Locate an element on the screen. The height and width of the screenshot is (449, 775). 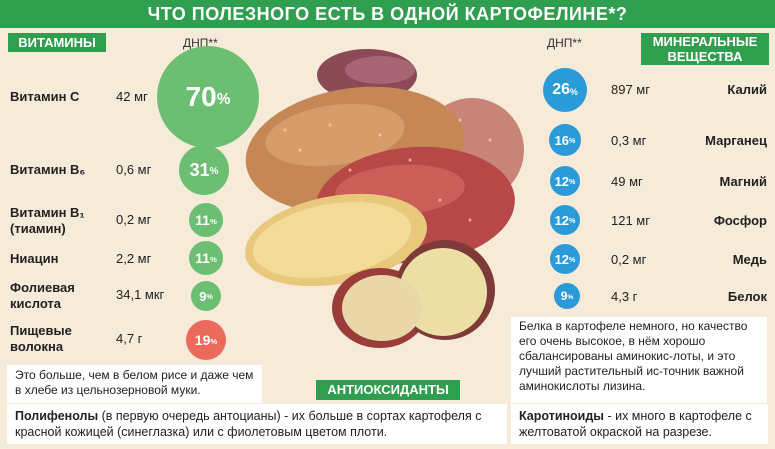
vitamin-amount: 0,6 мг is located at coordinates (134, 169).